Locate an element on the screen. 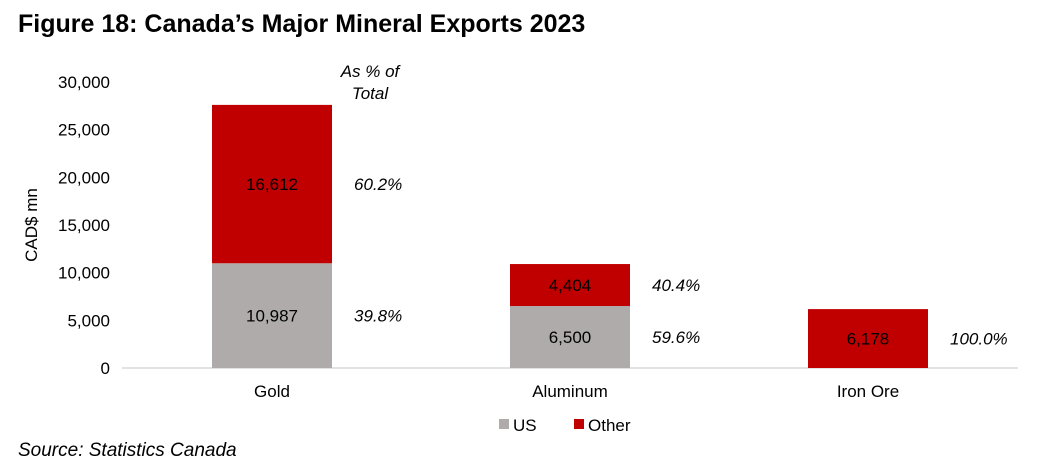 The width and height of the screenshot is (1044, 476). y-tick-label: 15,000 is located at coordinates (84, 225).